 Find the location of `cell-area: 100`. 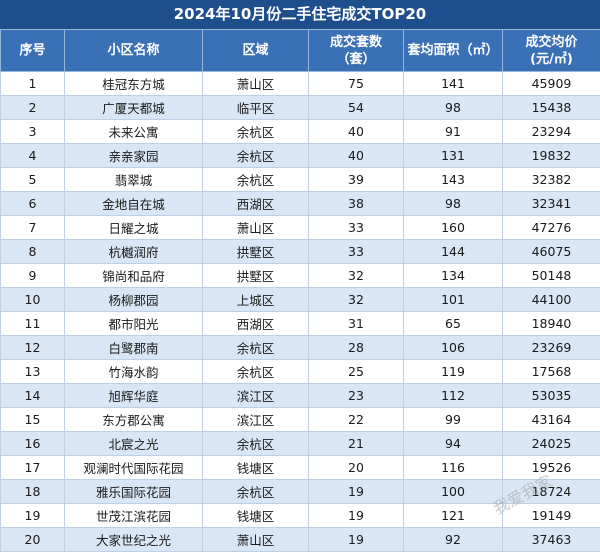

cell-area: 100 is located at coordinates (453, 492).